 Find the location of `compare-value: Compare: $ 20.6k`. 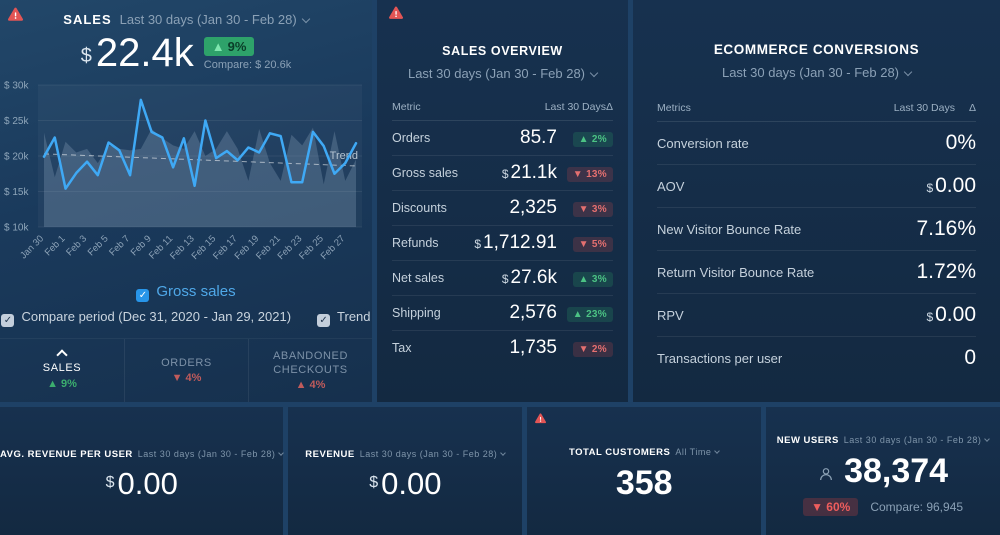

compare-value: Compare: $ 20.6k is located at coordinates (247, 65).